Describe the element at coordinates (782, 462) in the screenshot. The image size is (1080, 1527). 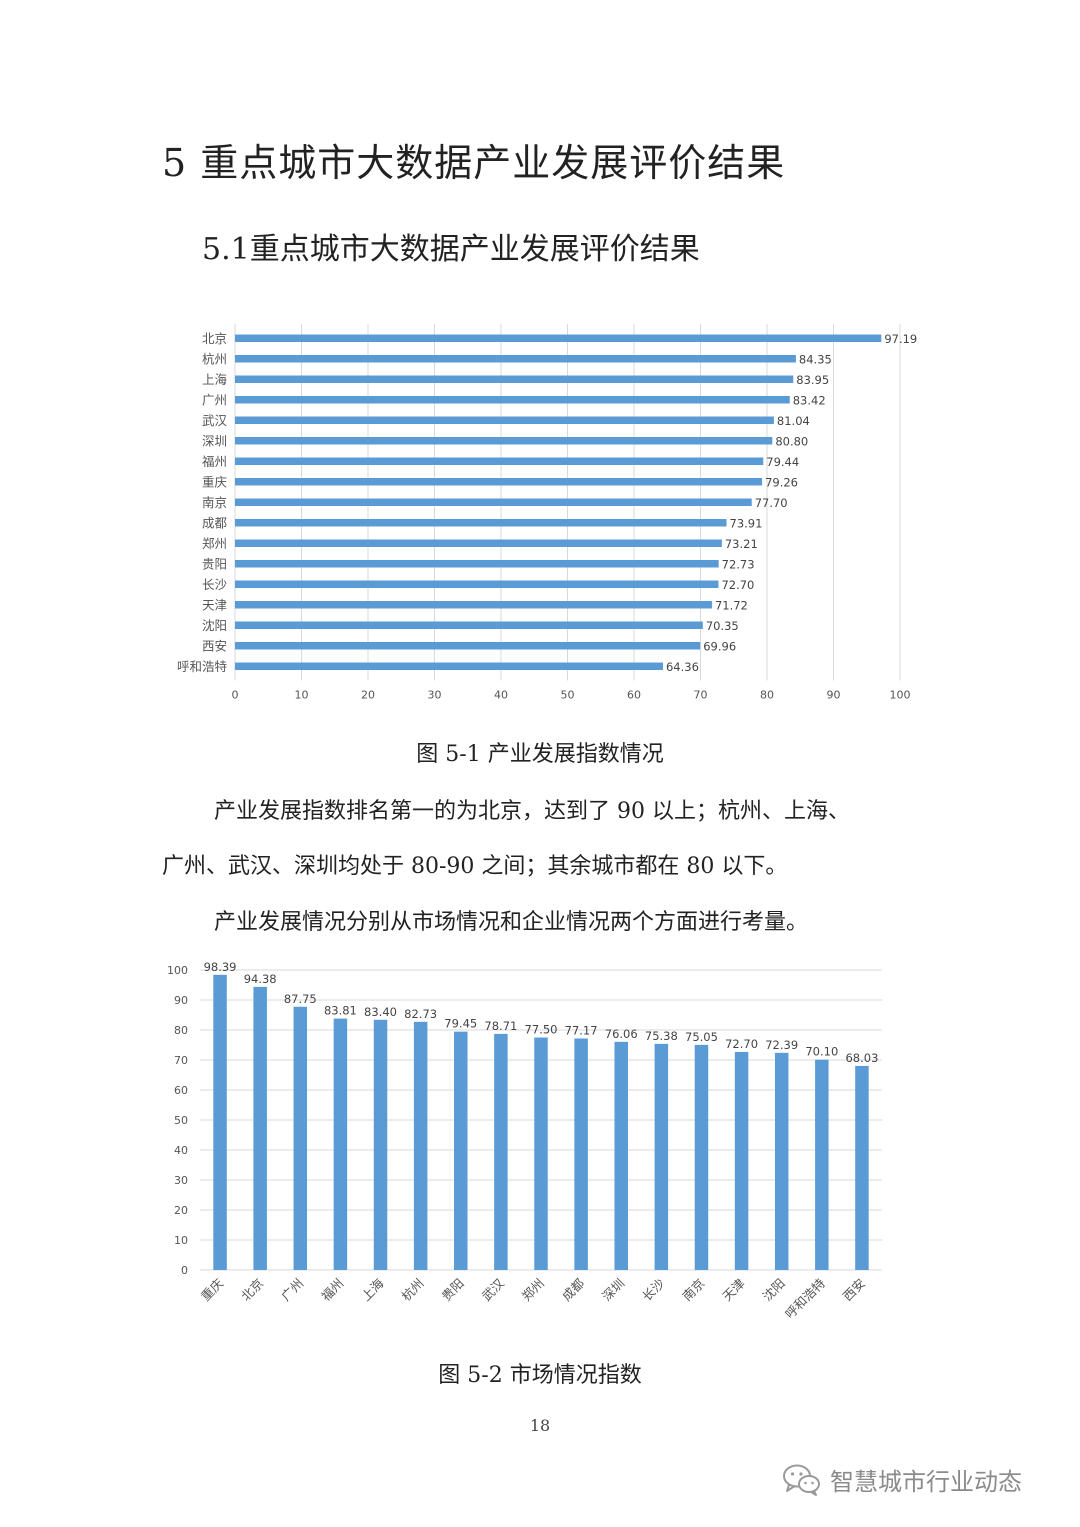
I see `value-label: 79.44` at that location.